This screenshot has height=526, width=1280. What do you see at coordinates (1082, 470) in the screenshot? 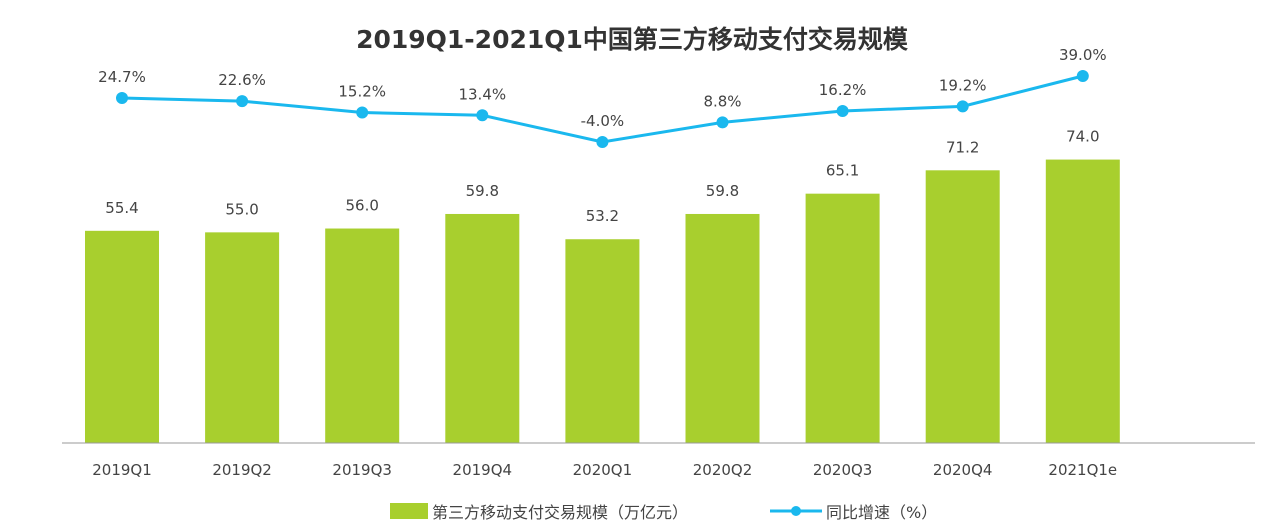
I see `x-tick-label: 2021Q1e` at bounding box center [1082, 470].